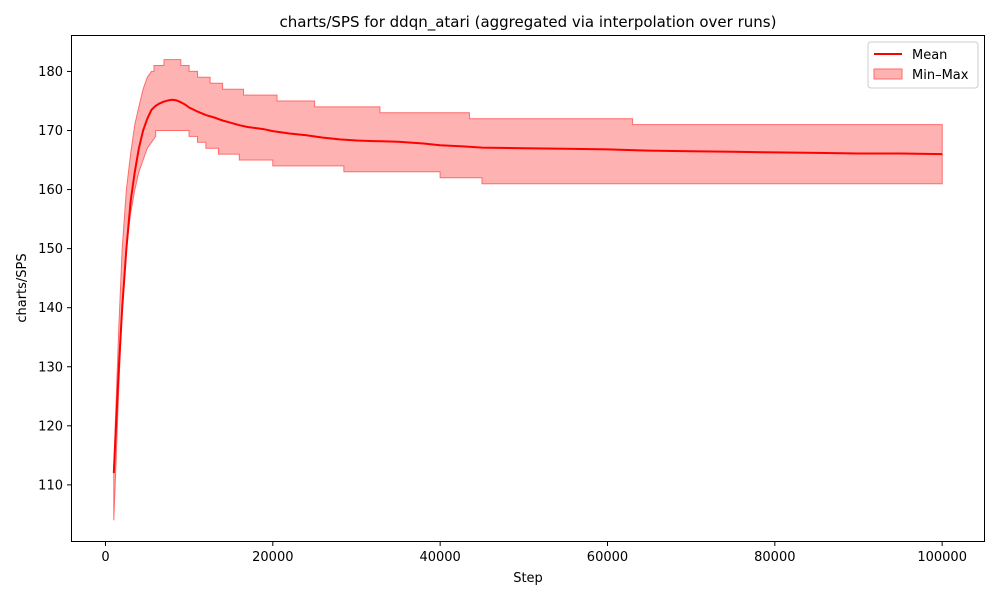 The image size is (1000, 600). Describe the element at coordinates (923, 65) in the screenshot. I see `legend: Mean Min–Max` at that location.